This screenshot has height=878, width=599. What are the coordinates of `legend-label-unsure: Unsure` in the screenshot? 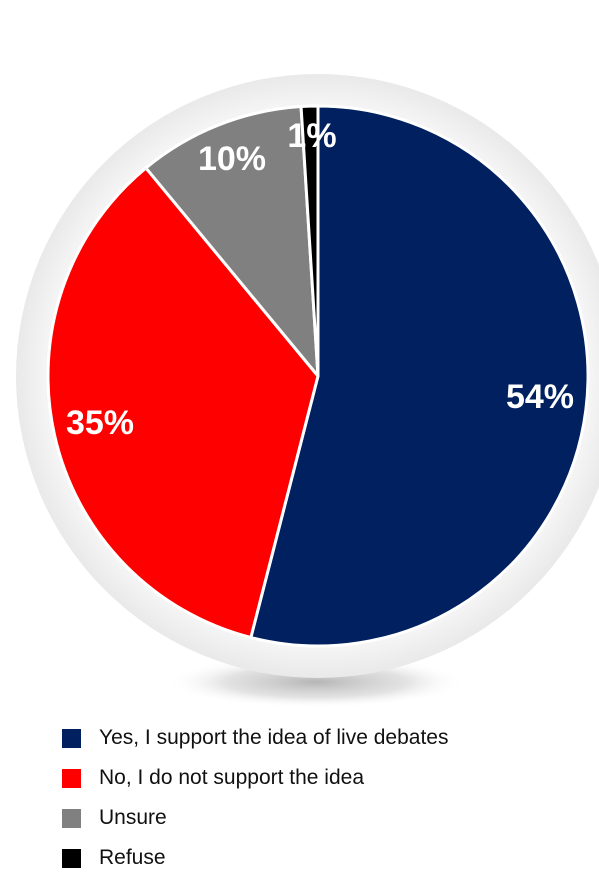 It's located at (133, 817).